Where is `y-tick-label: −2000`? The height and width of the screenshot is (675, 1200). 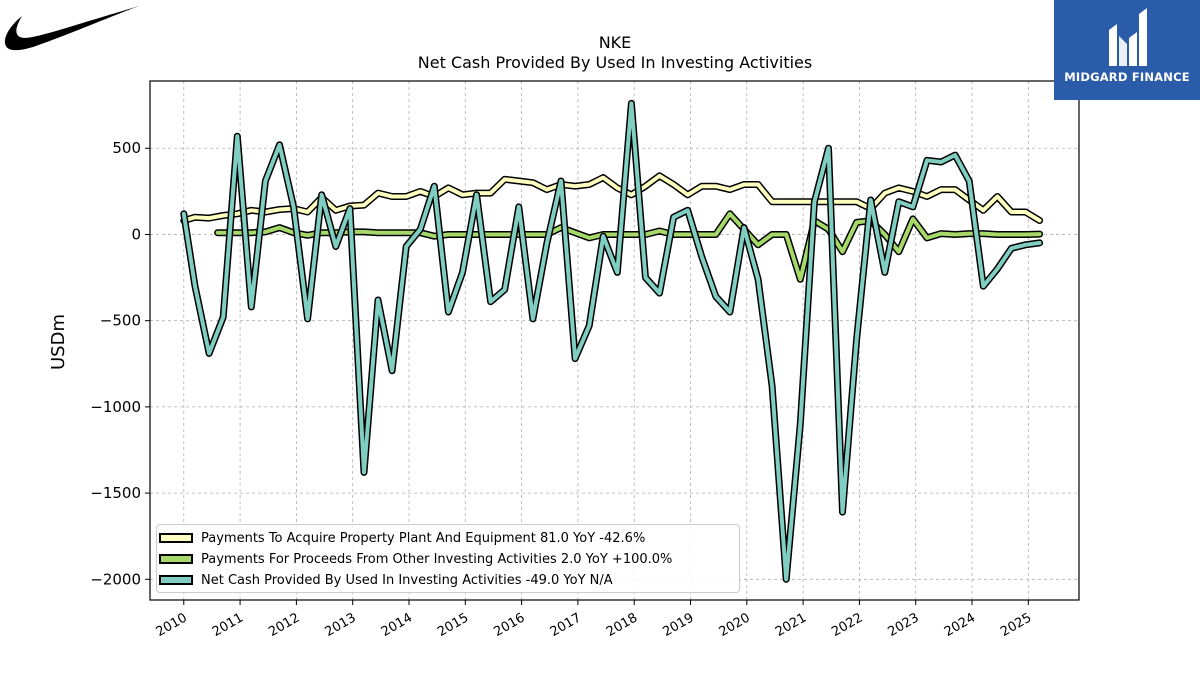 y-tick-label: −2000 is located at coordinates (115, 579).